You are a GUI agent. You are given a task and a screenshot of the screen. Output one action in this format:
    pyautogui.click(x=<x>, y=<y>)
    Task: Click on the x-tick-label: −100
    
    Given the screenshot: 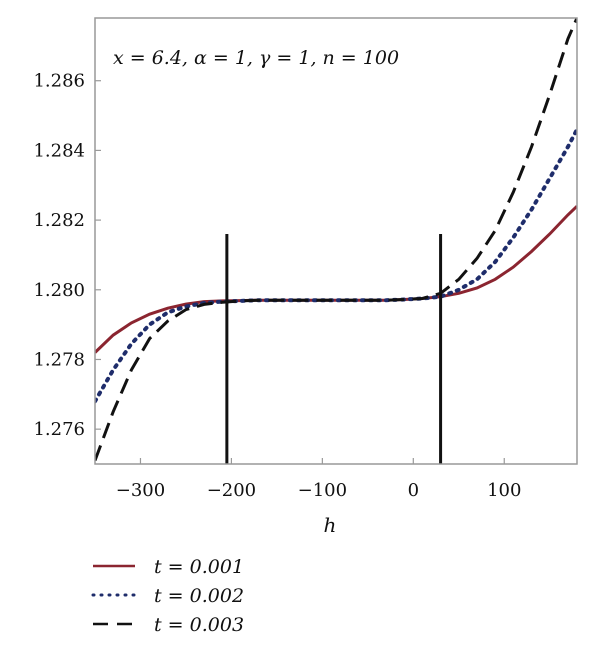 What is the action you would take?
    pyautogui.click(x=322, y=490)
    